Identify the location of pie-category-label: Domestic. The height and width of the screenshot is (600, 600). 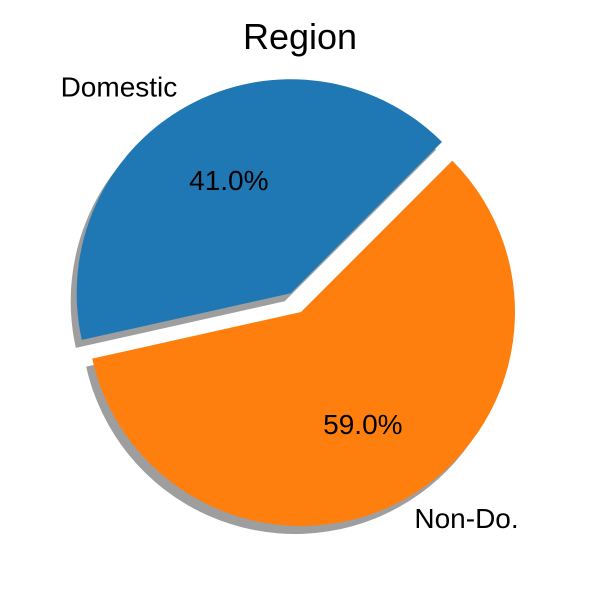
(119, 86).